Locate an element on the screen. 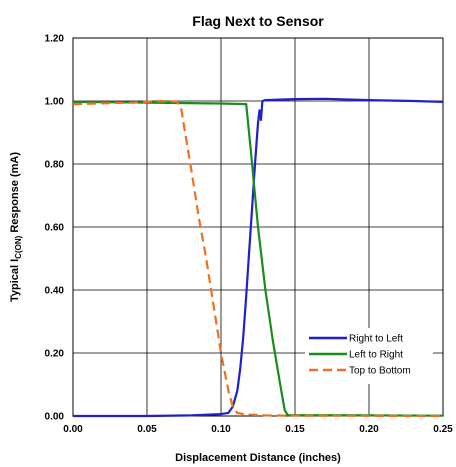 The image size is (456, 467). x-axis-label: Displacement Distance (inches) is located at coordinates (258, 458).